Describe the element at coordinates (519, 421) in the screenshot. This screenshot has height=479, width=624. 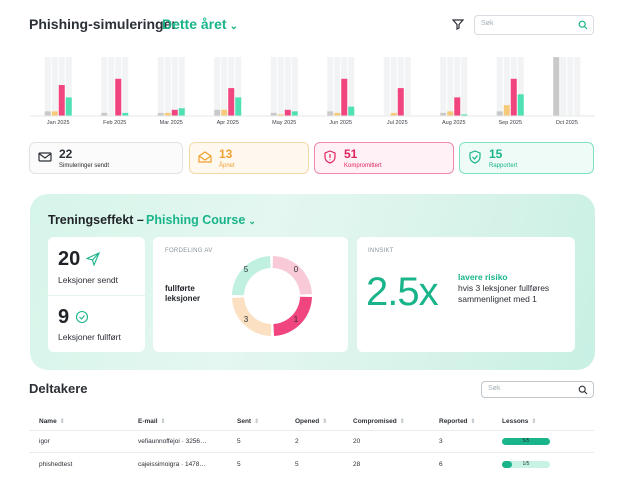
I see `column-header-lessons: Lessons ⇕` at that location.